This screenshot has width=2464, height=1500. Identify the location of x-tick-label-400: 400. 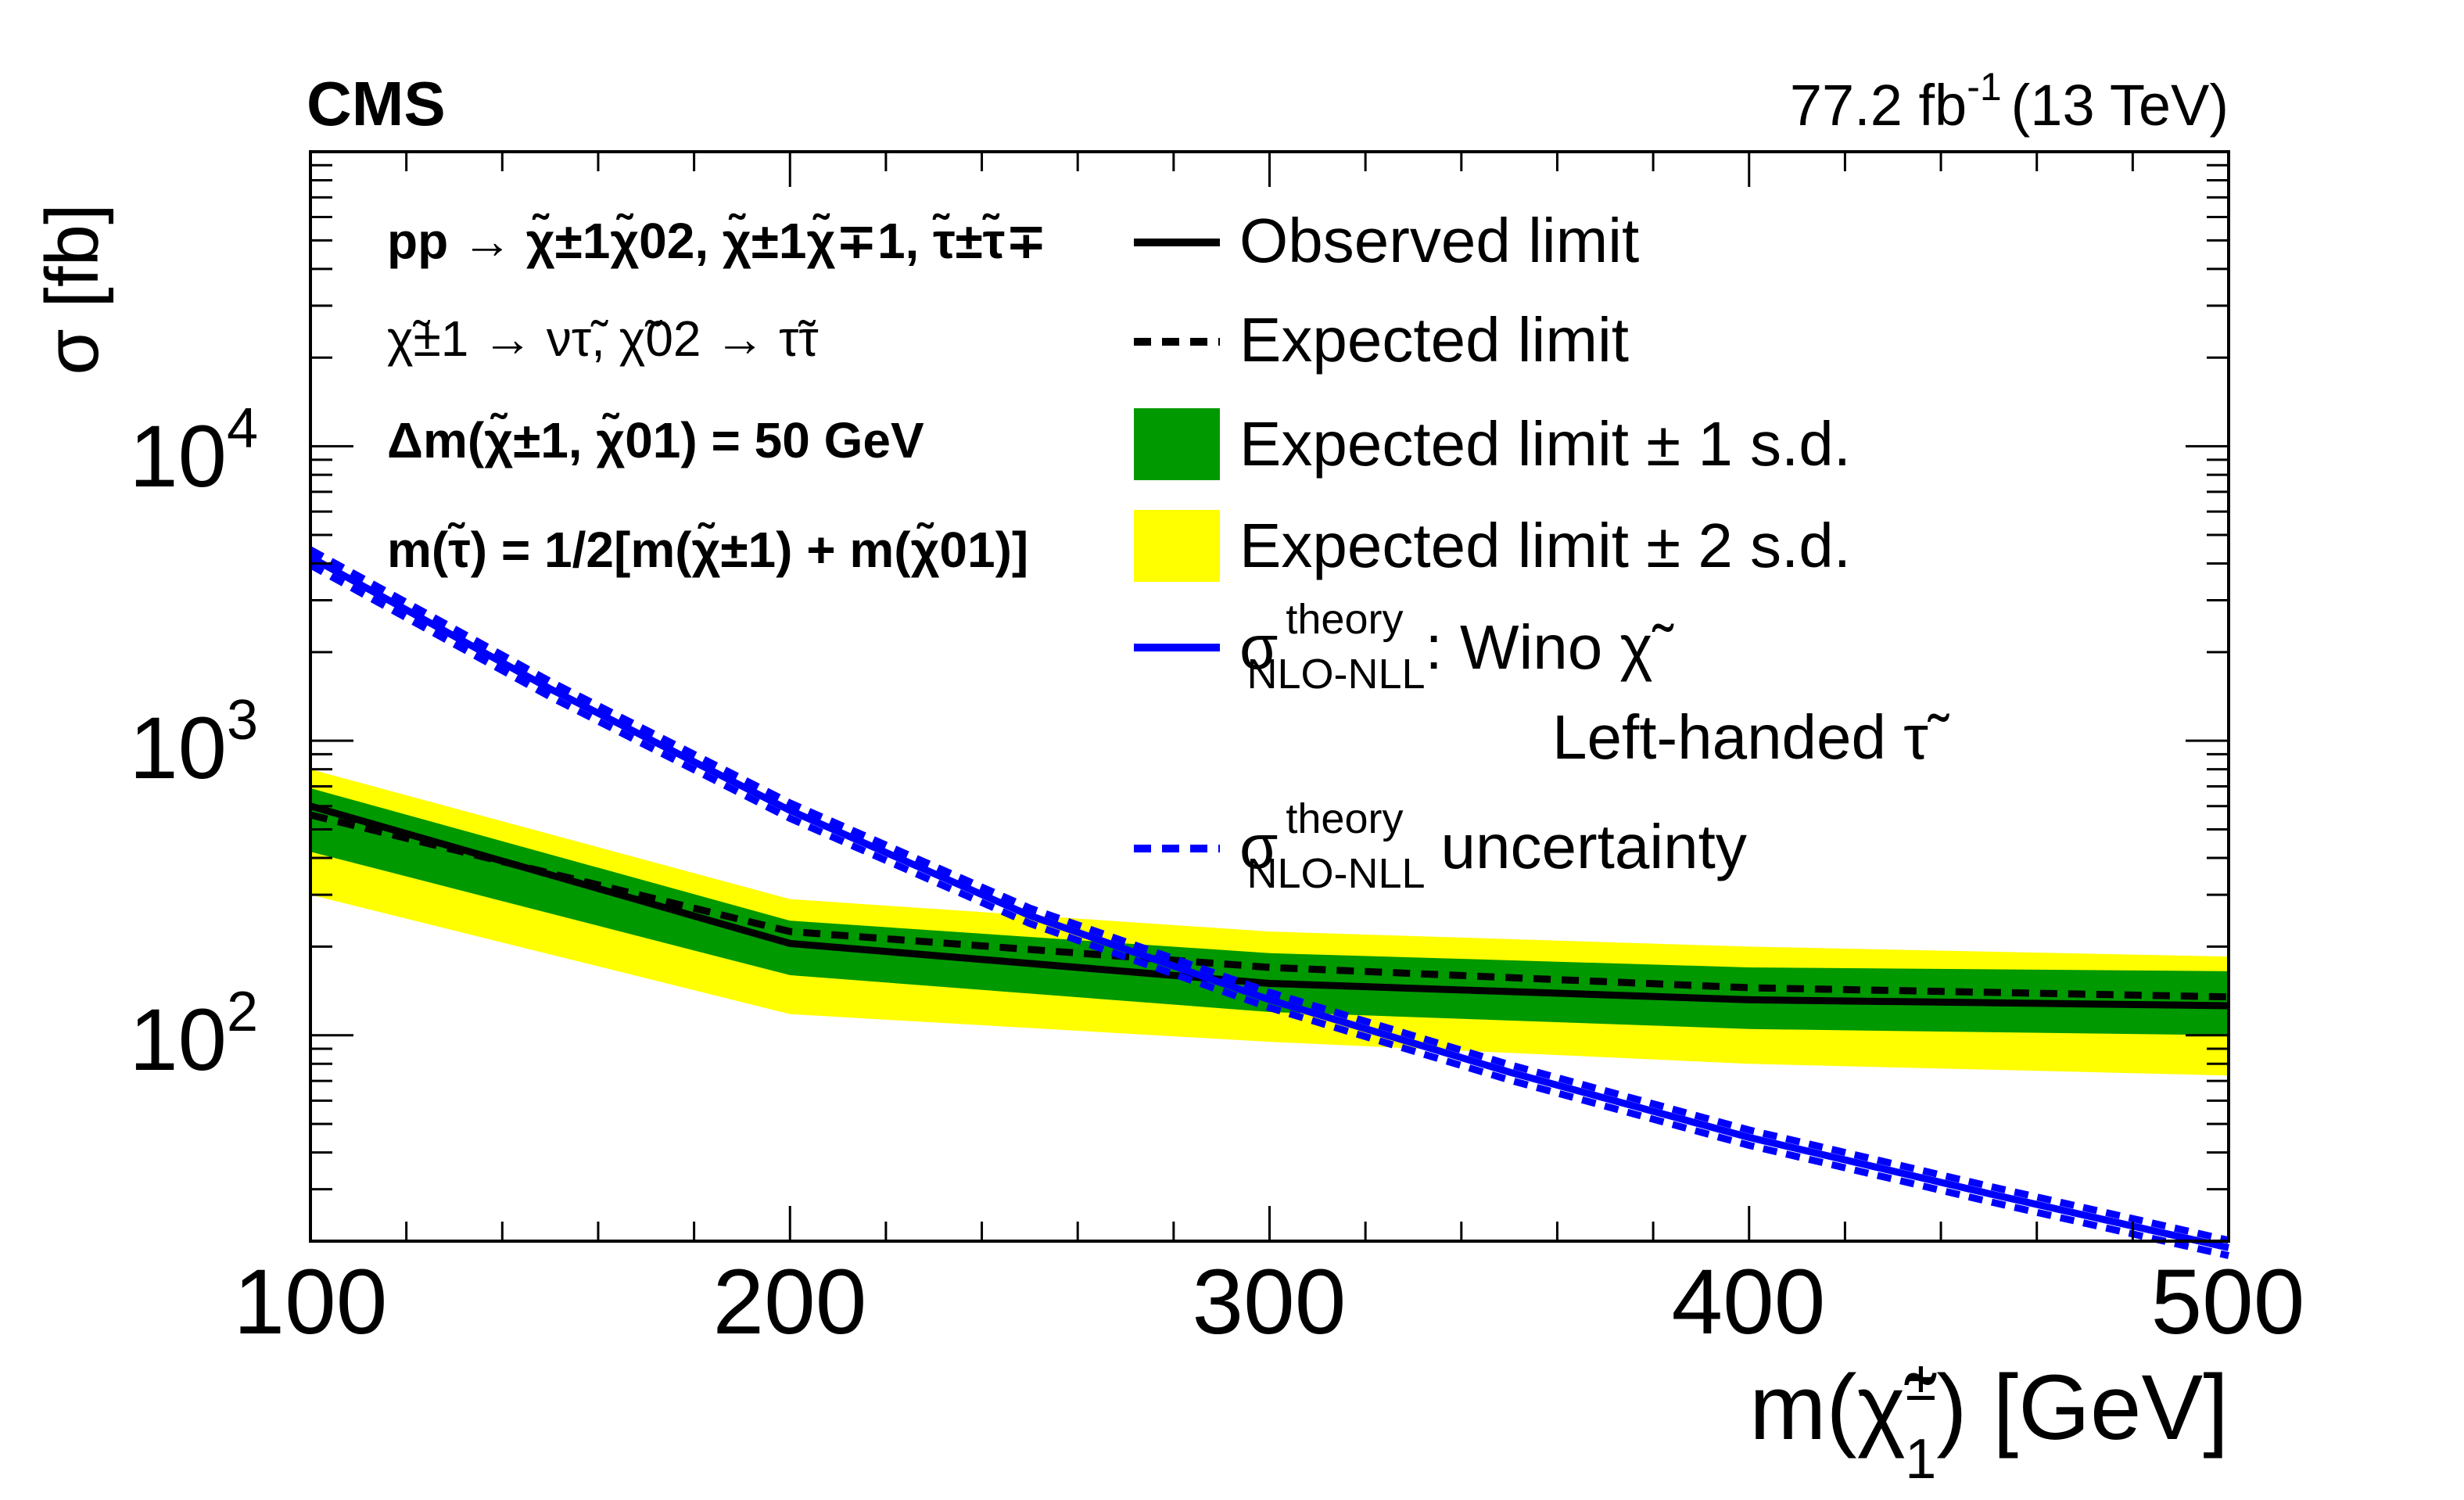
(1749, 1302).